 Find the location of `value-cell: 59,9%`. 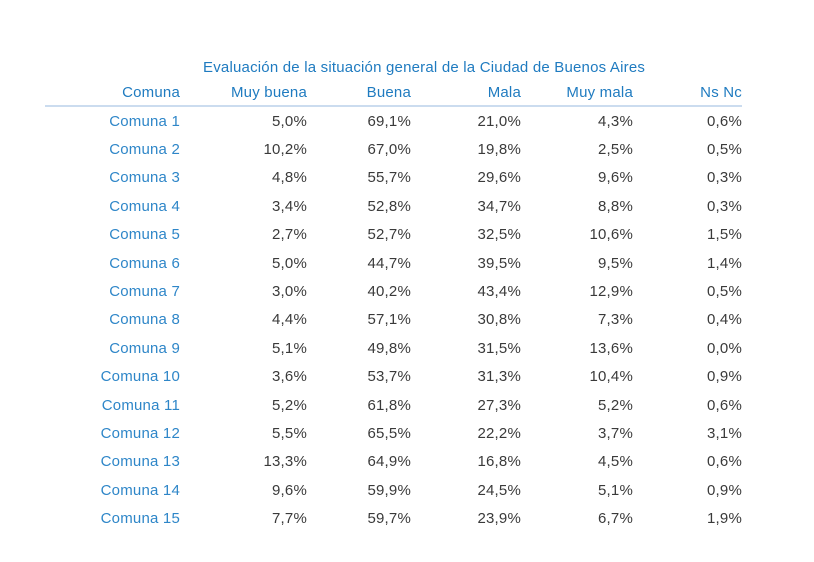

value-cell: 59,9% is located at coordinates (389, 490).